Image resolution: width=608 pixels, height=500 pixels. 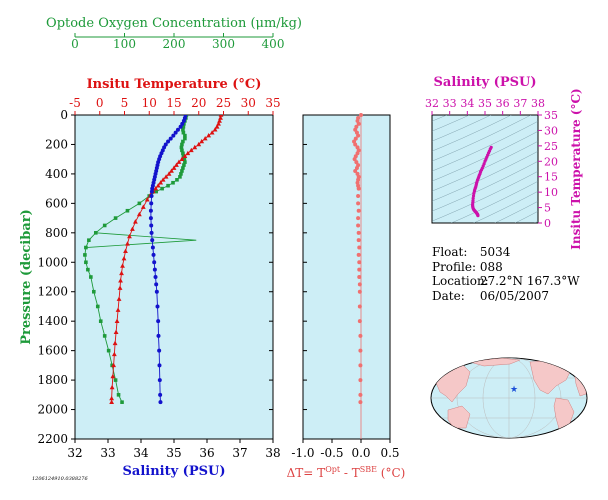 I want to click on ts-plot-area, so click(x=485, y=169).